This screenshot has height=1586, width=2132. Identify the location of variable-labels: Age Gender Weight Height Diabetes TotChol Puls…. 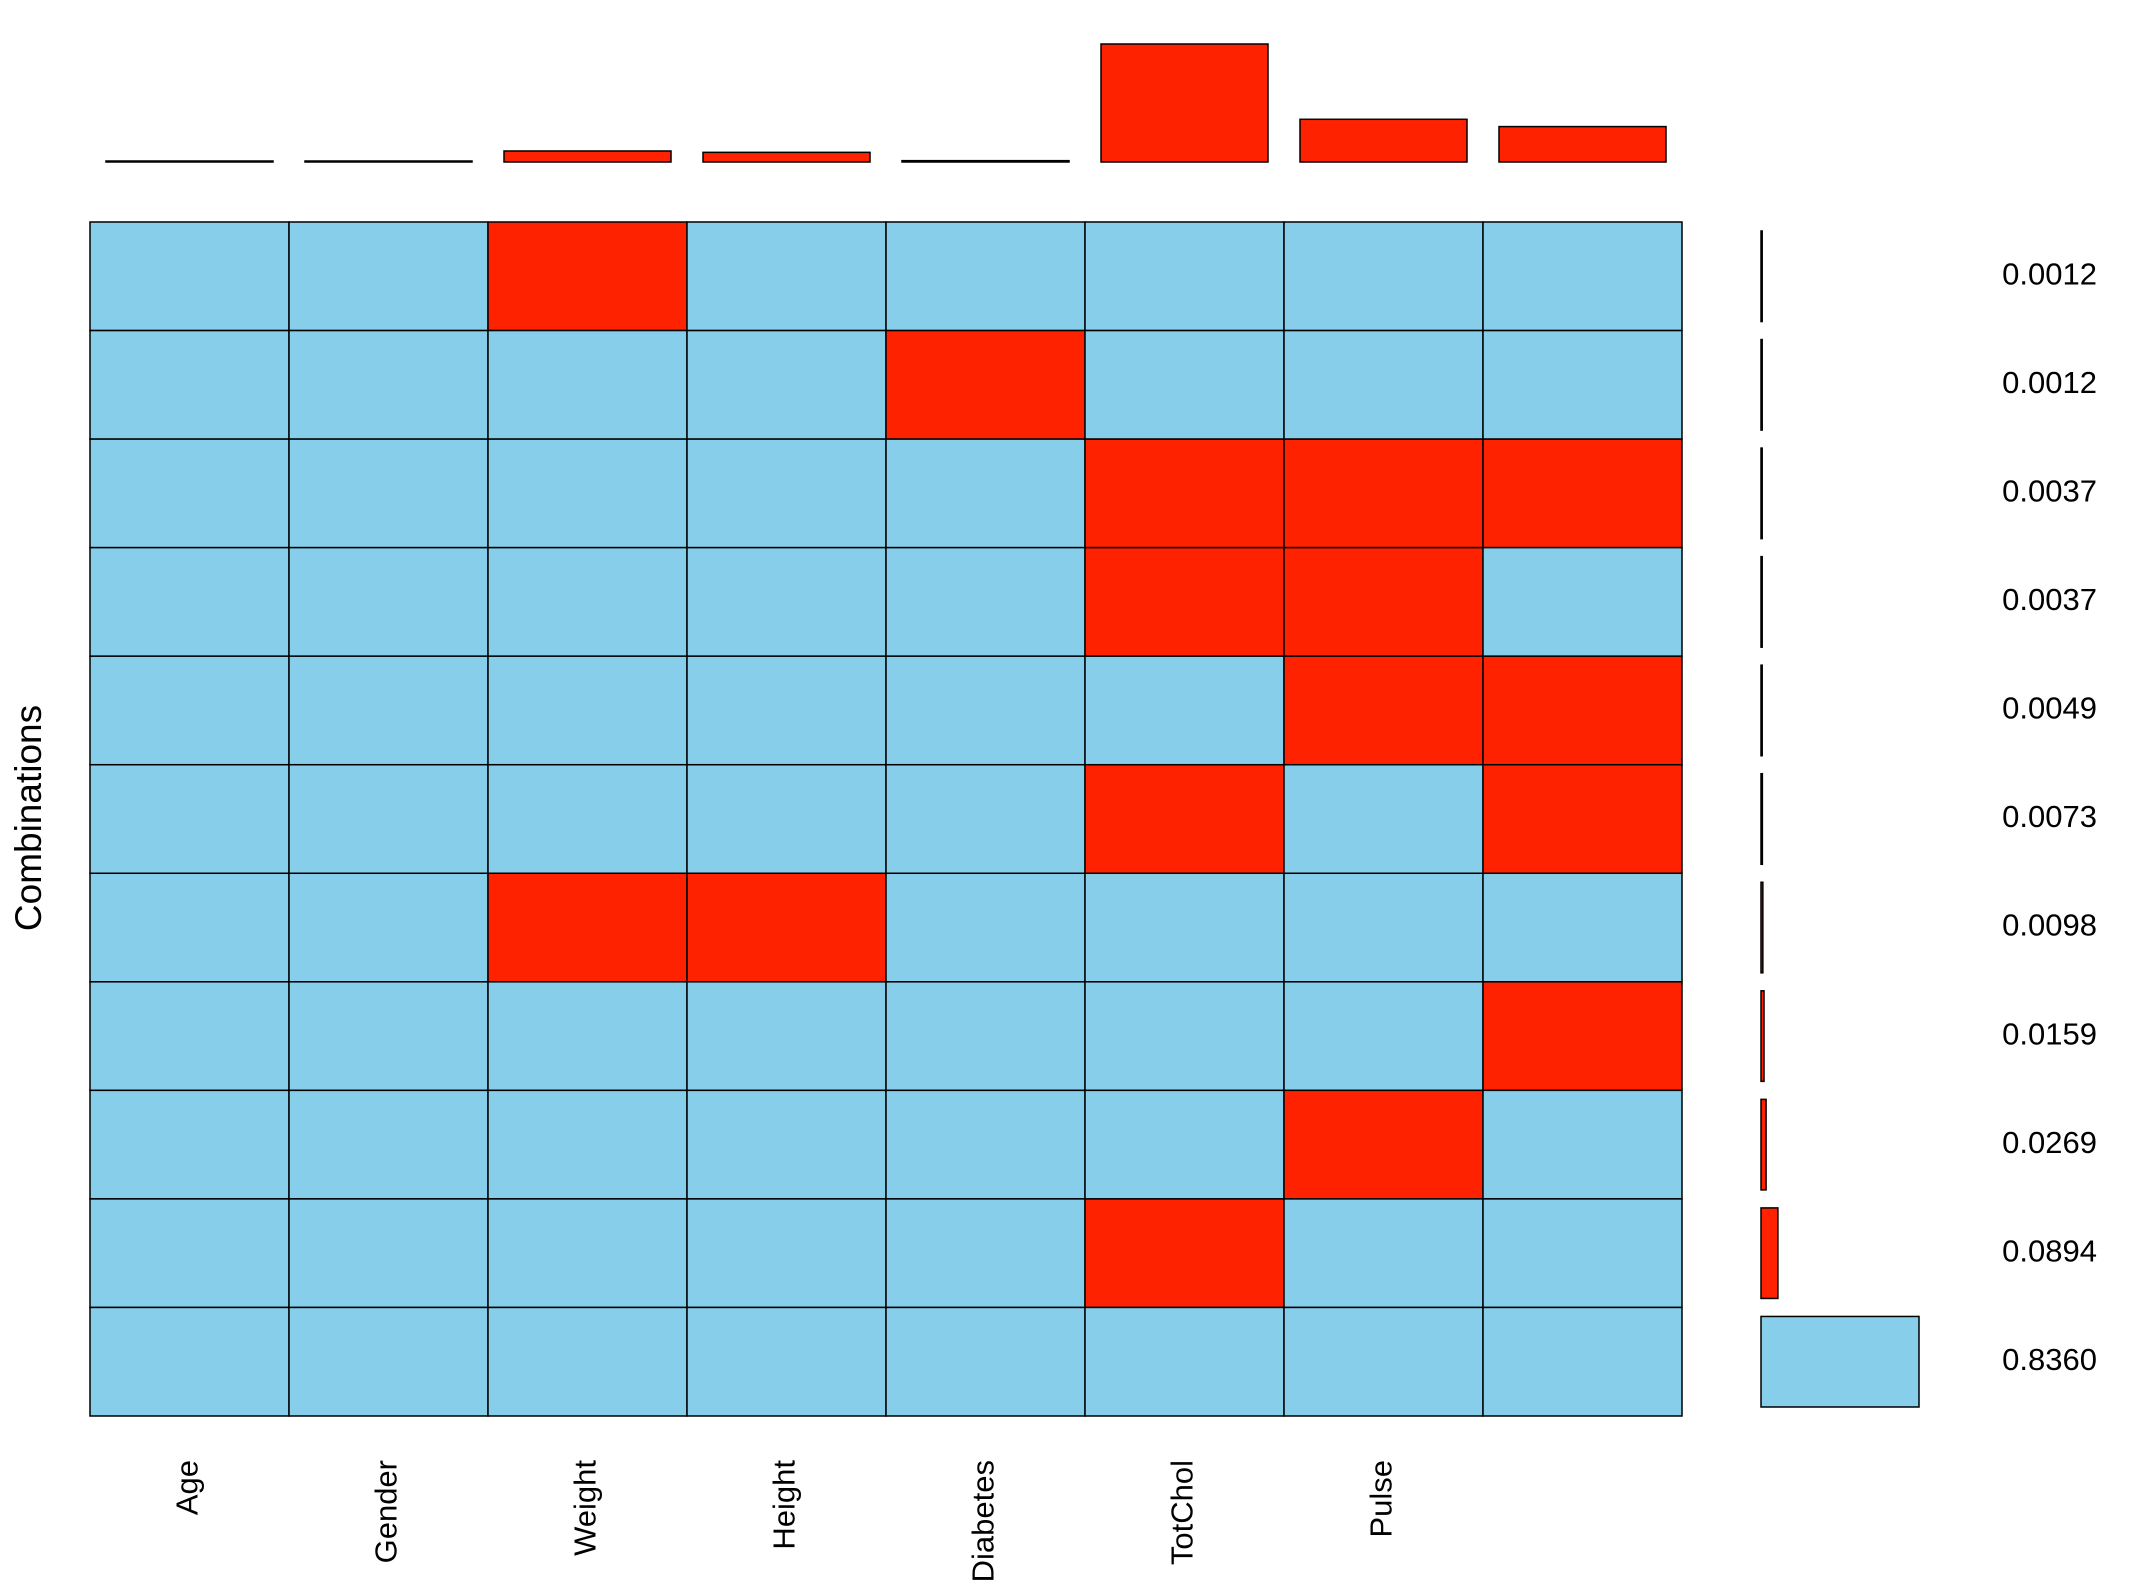
(784, 1521).